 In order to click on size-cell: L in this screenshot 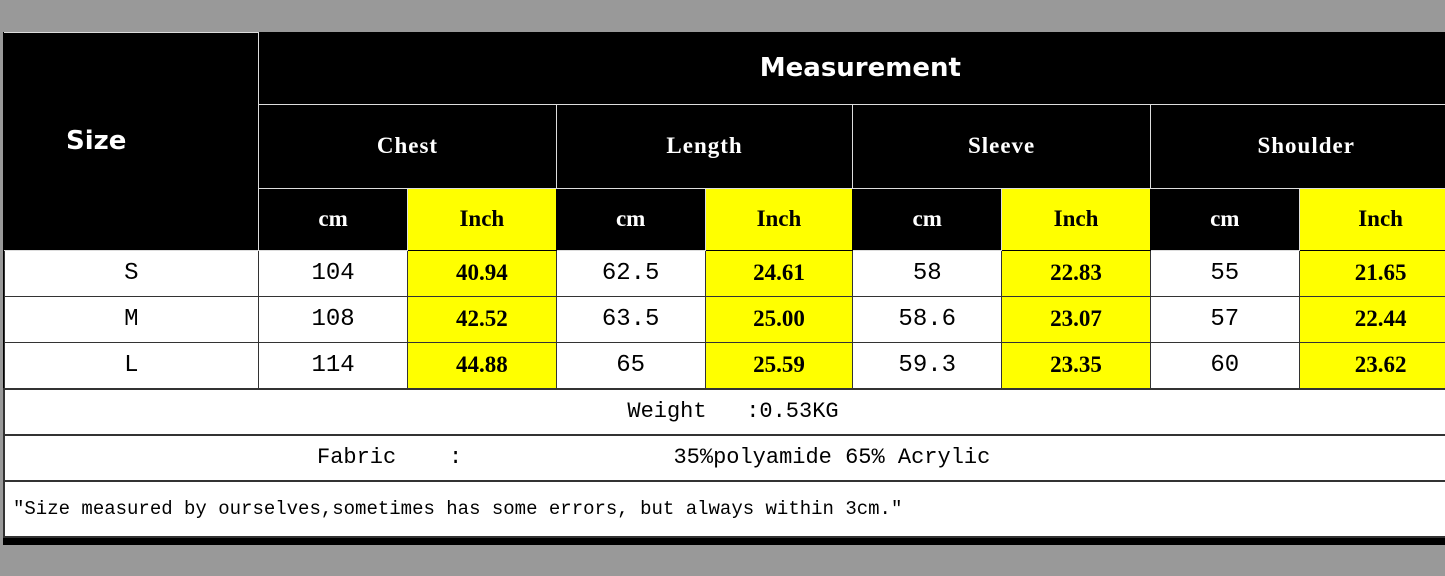, I will do `click(131, 365)`.